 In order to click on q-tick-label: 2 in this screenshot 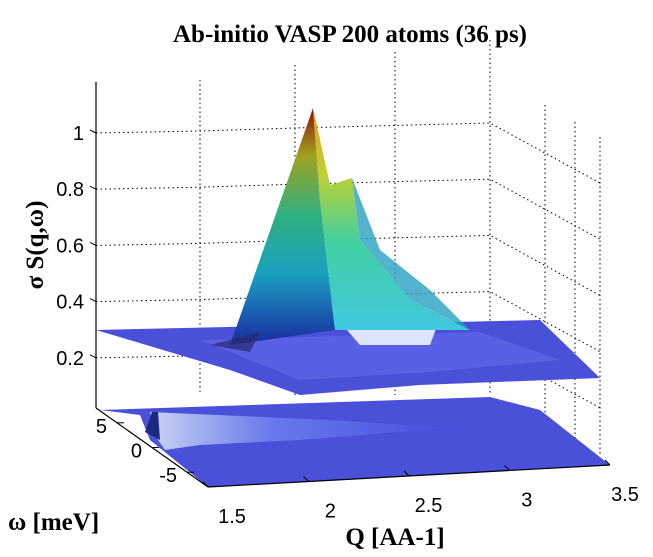, I will do `click(330, 512)`.